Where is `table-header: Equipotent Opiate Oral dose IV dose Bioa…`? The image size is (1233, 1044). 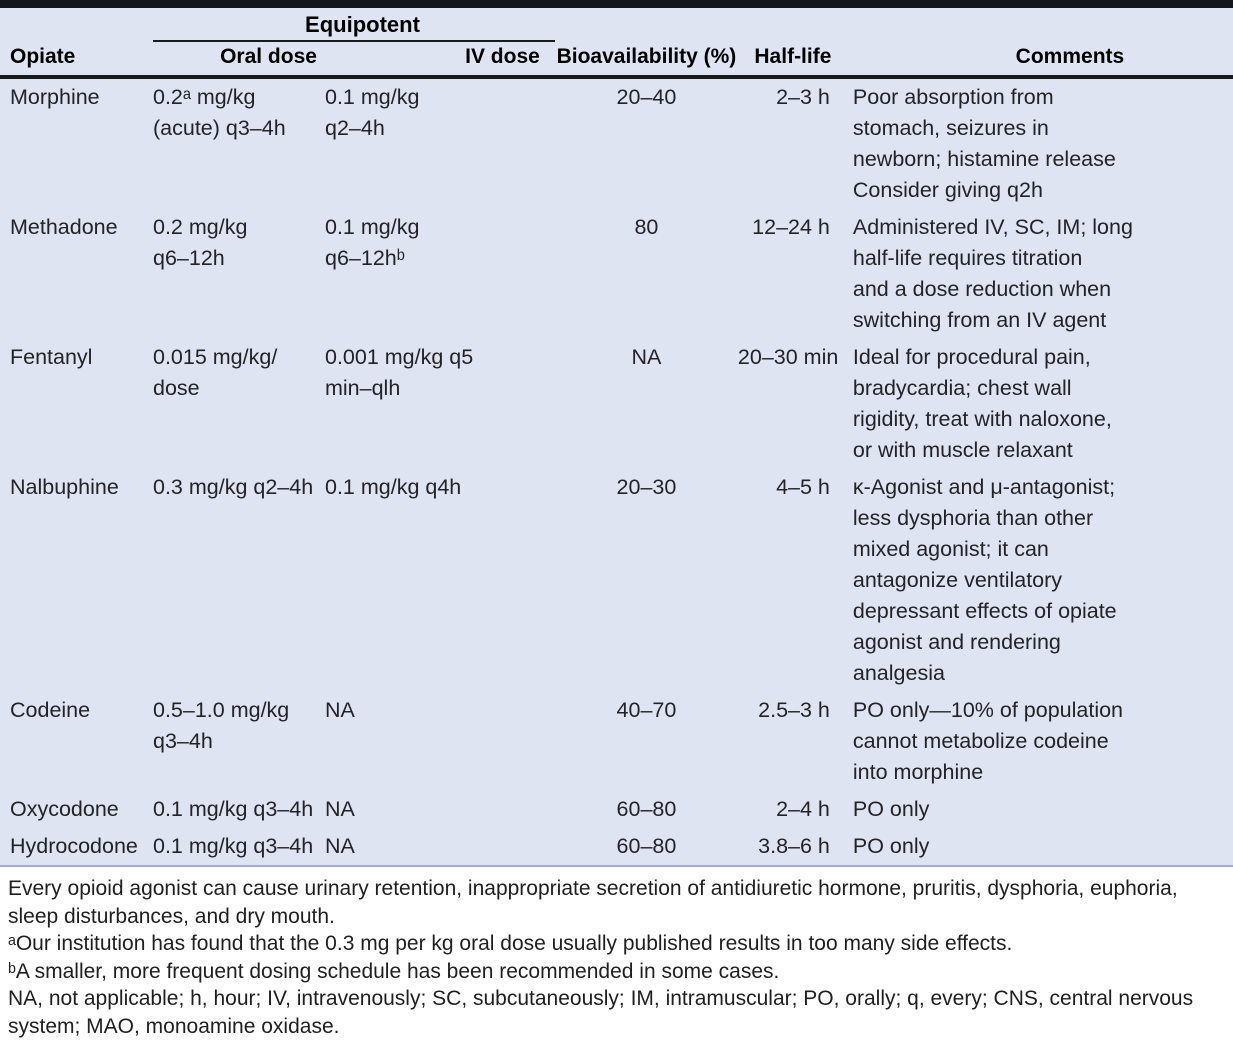 table-header: Equipotent Opiate Oral dose IV dose Bioa… is located at coordinates (616, 43).